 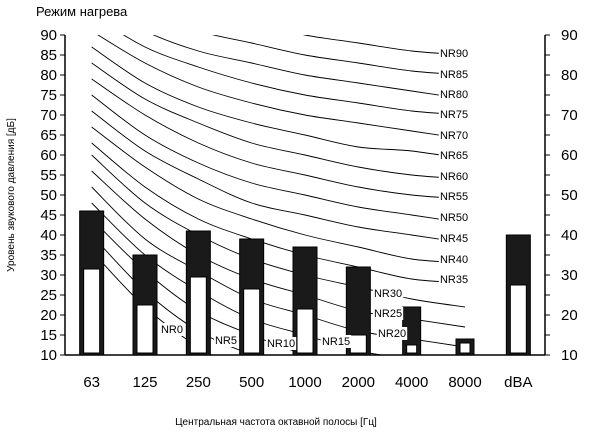 I want to click on nr-label: NR45, so click(x=454, y=239).